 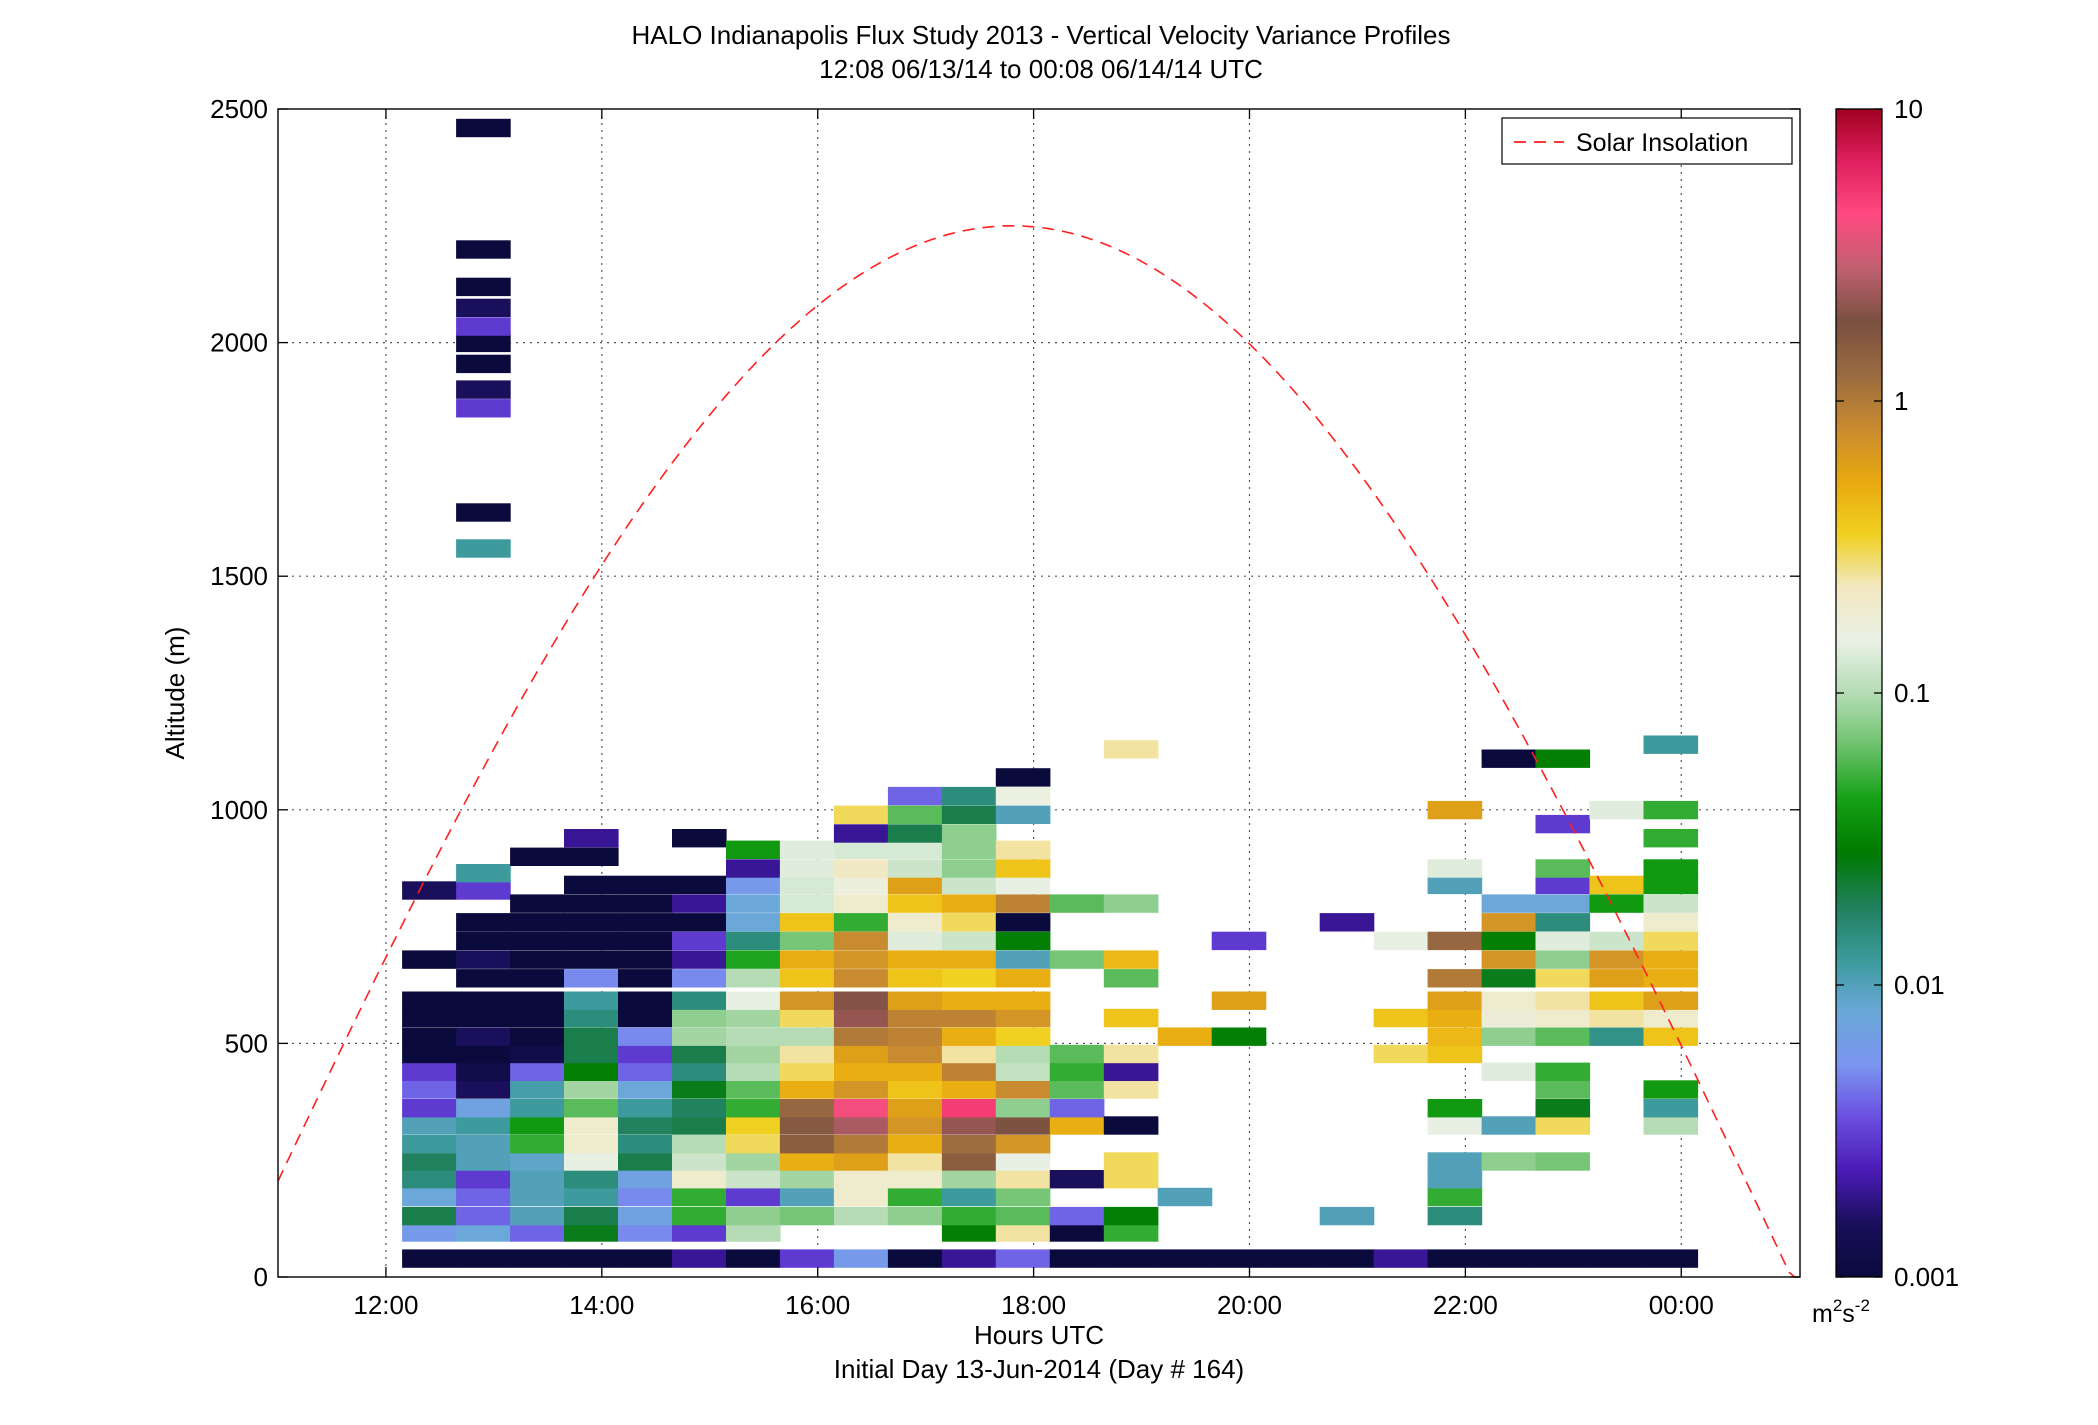 What do you see at coordinates (239, 576) in the screenshot?
I see `y-tick-label: 1500` at bounding box center [239, 576].